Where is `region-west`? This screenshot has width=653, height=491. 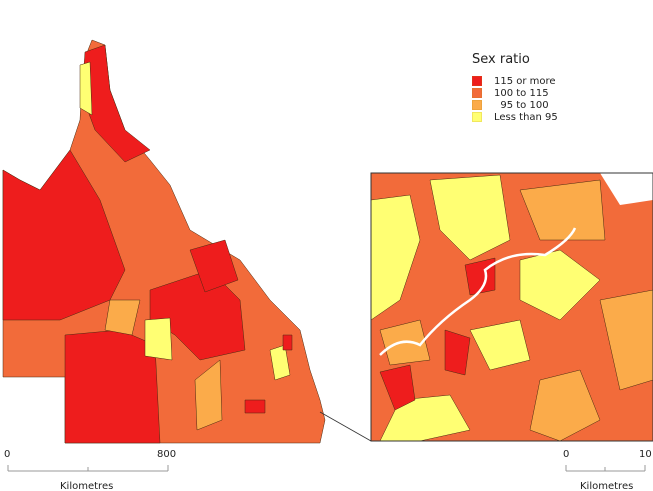
region-west is located at coordinates (64, 235).